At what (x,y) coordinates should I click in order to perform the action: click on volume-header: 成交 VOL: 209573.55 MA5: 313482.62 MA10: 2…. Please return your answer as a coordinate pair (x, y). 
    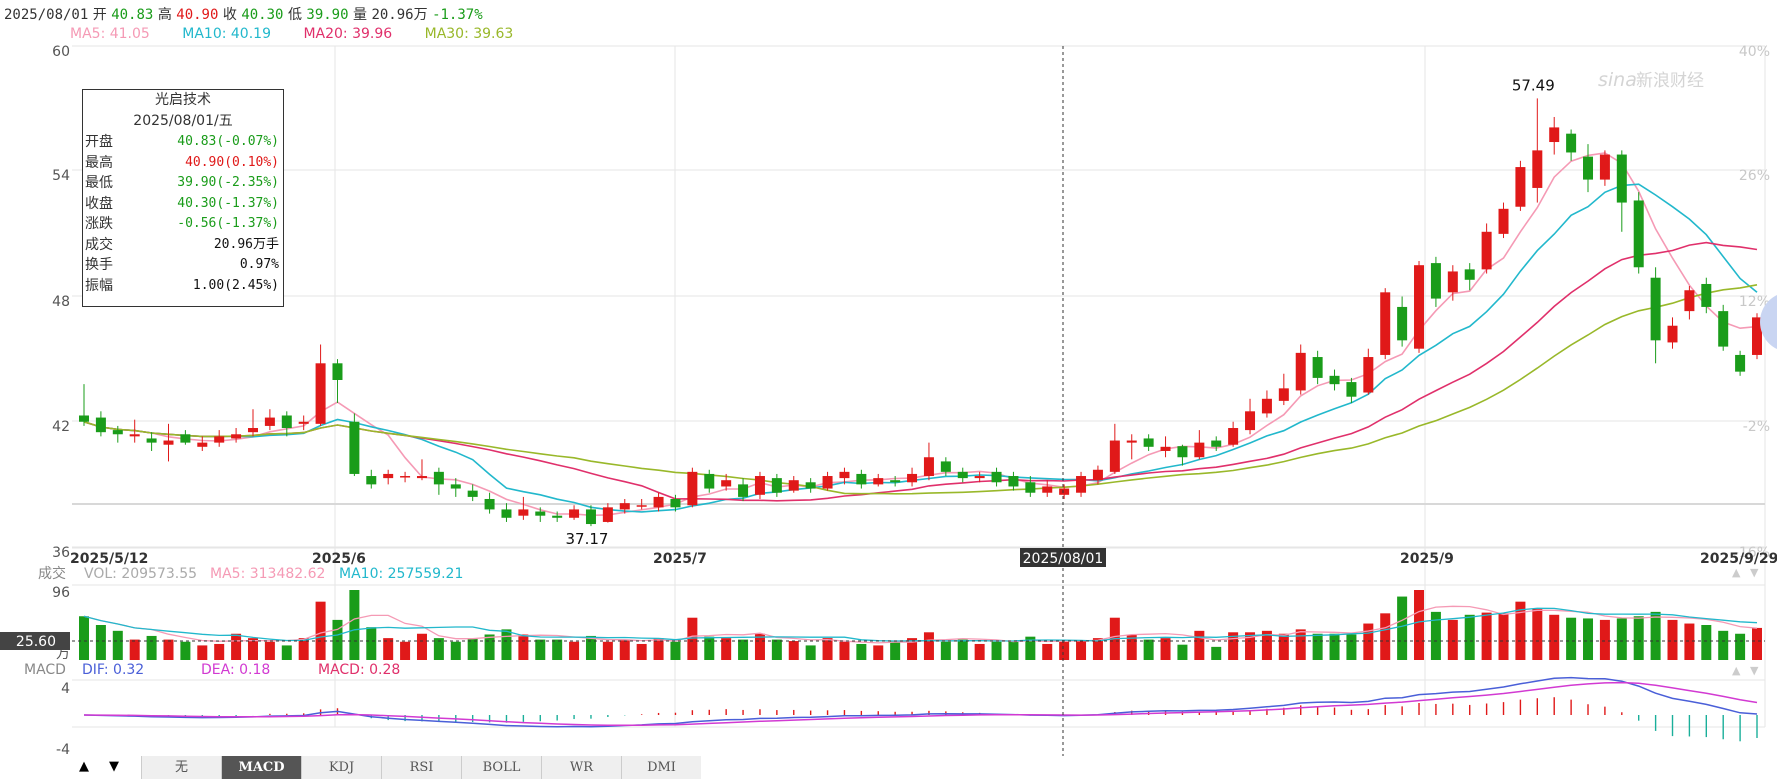
    Looking at the image, I should click on (250, 613).